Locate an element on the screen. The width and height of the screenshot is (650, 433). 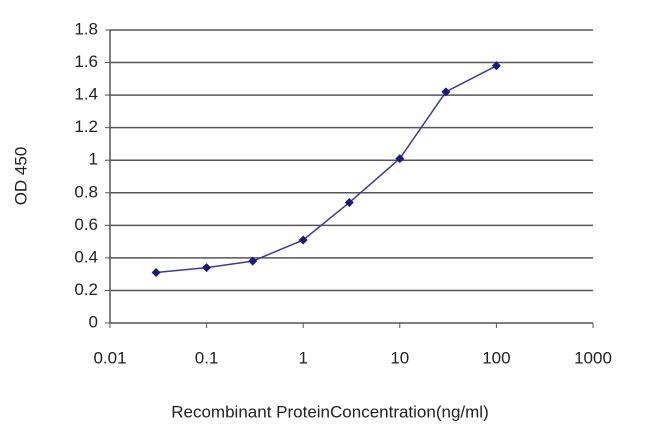
y-tick-label: 1.8 is located at coordinates (86, 28).